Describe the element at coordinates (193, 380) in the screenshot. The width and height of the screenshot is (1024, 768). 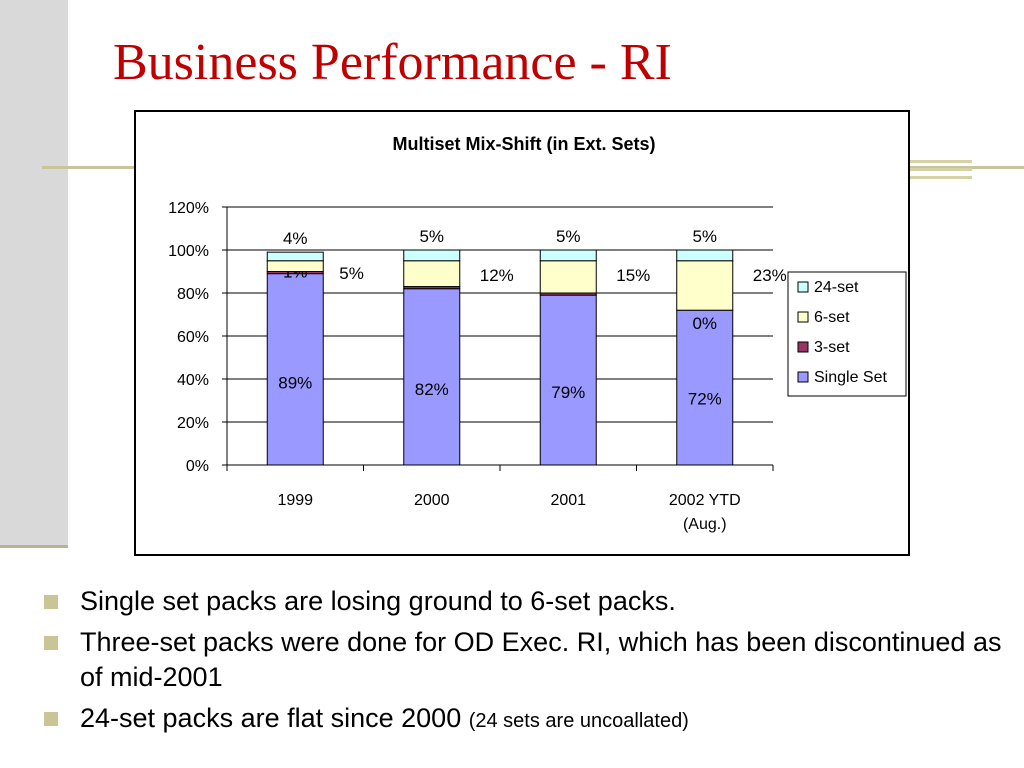
I see `y-tick-label: 40%` at that location.